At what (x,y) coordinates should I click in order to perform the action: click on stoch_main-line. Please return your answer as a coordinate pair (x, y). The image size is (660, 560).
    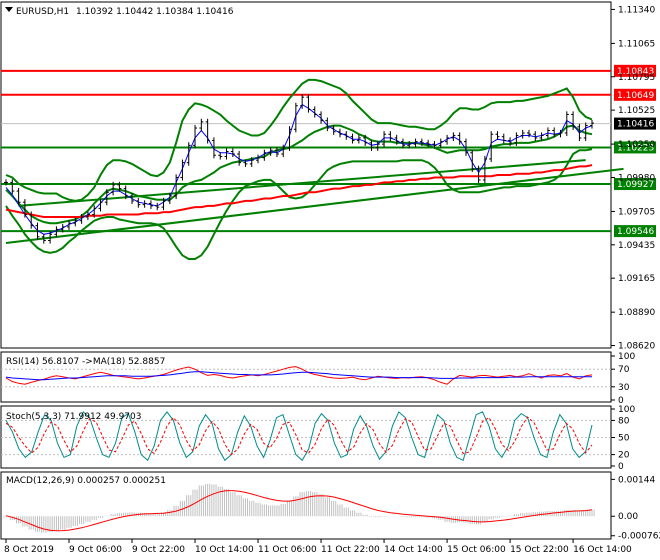
    Looking at the image, I should click on (299, 436).